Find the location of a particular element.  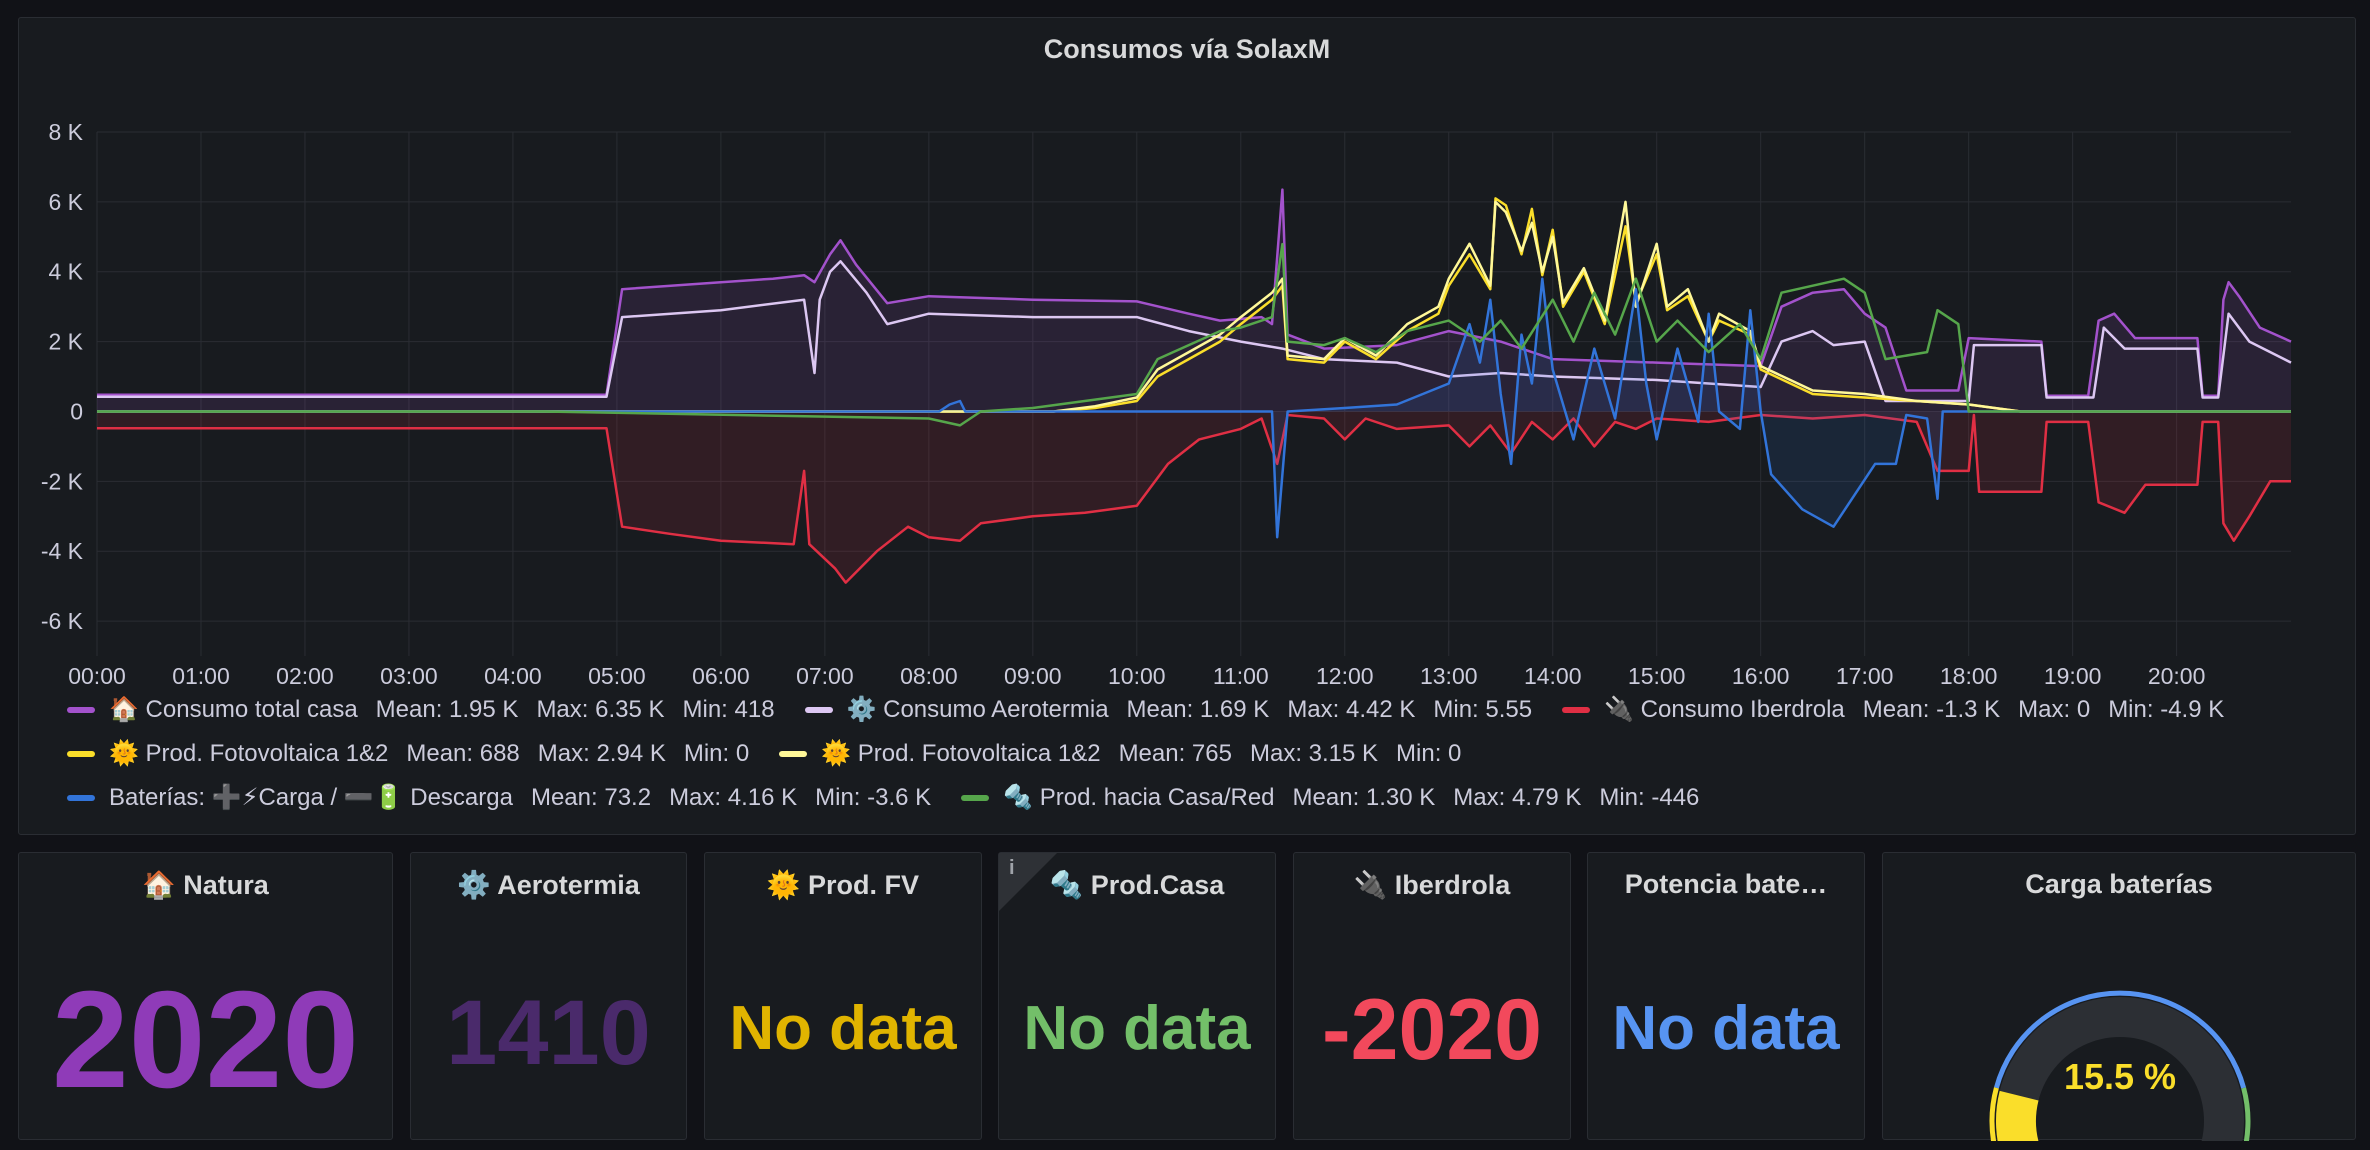

x-tick-label: 11:00 is located at coordinates (1241, 676).